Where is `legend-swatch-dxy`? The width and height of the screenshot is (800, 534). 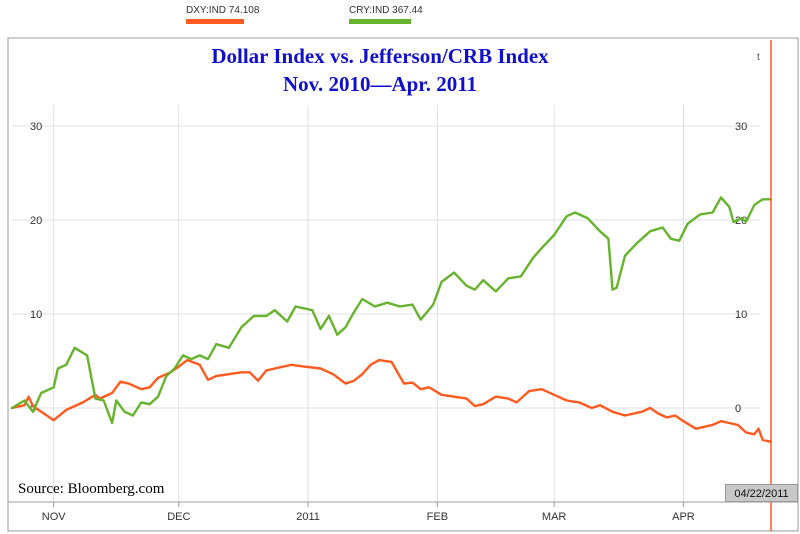 legend-swatch-dxy is located at coordinates (215, 21).